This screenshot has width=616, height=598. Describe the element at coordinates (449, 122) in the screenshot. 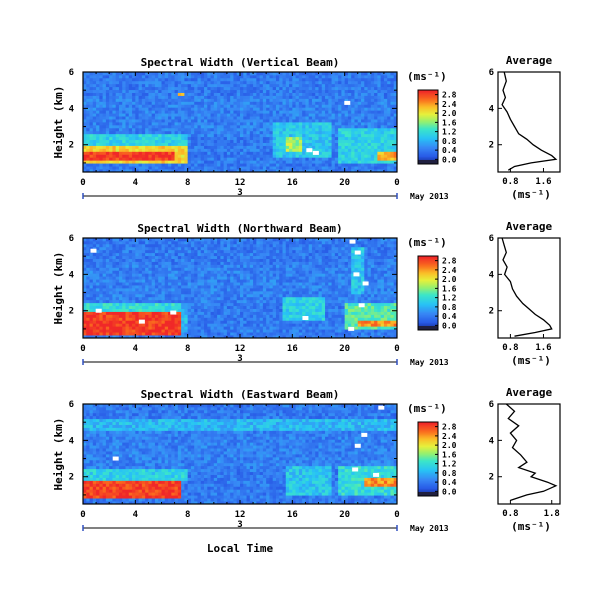

I see `colorbar-tick-label: 1.6` at that location.